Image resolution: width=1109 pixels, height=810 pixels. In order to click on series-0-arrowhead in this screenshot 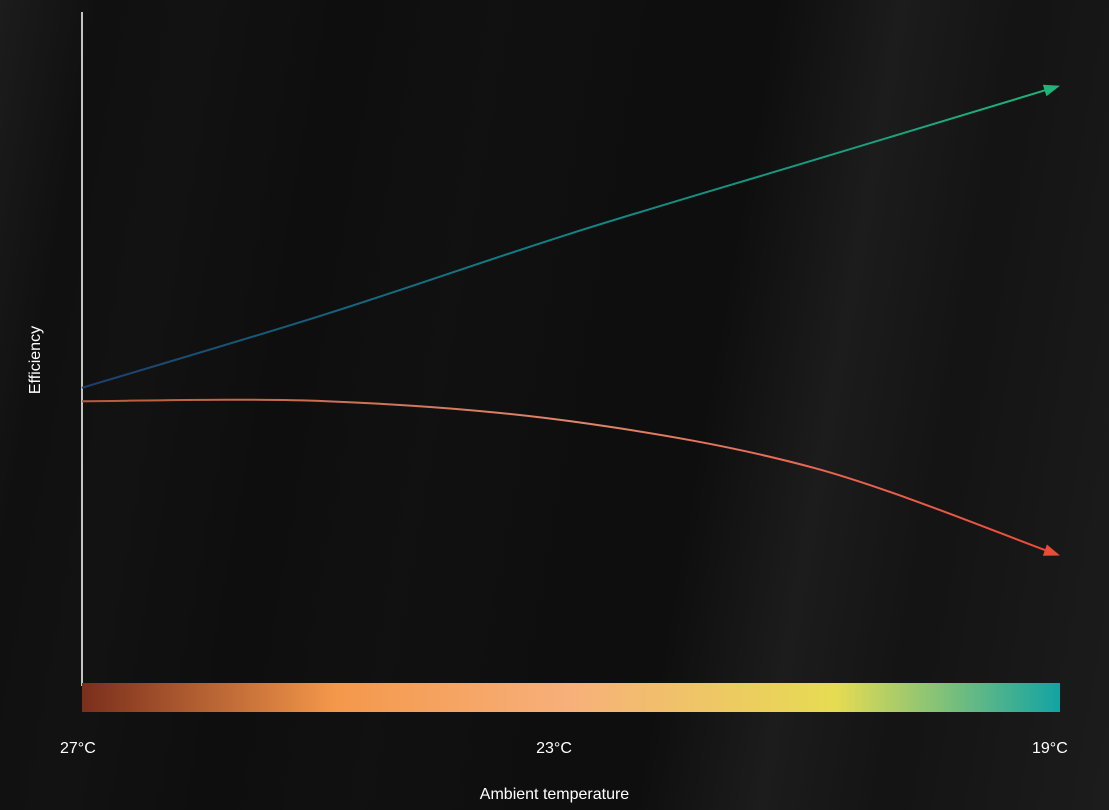, I will do `click(1051, 90)`.